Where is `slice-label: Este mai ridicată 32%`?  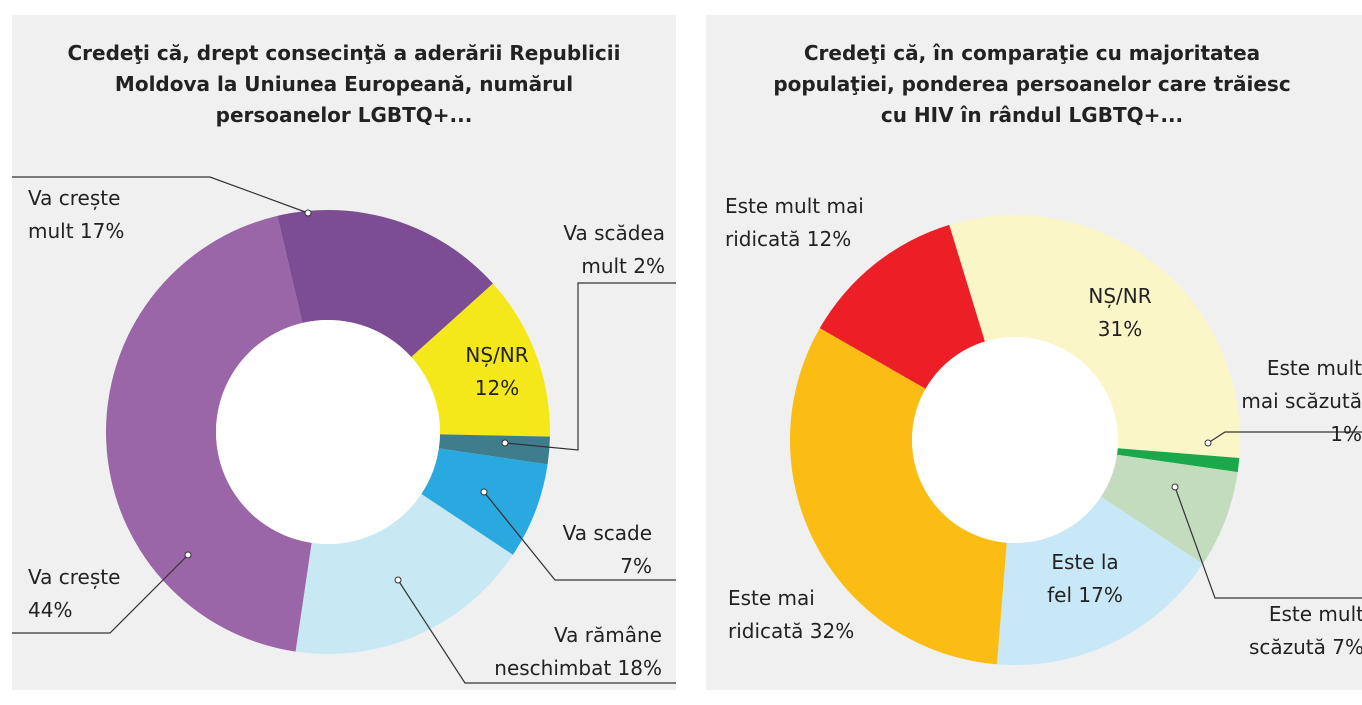
slice-label: Este mai ridicată 32% is located at coordinates (803, 615).